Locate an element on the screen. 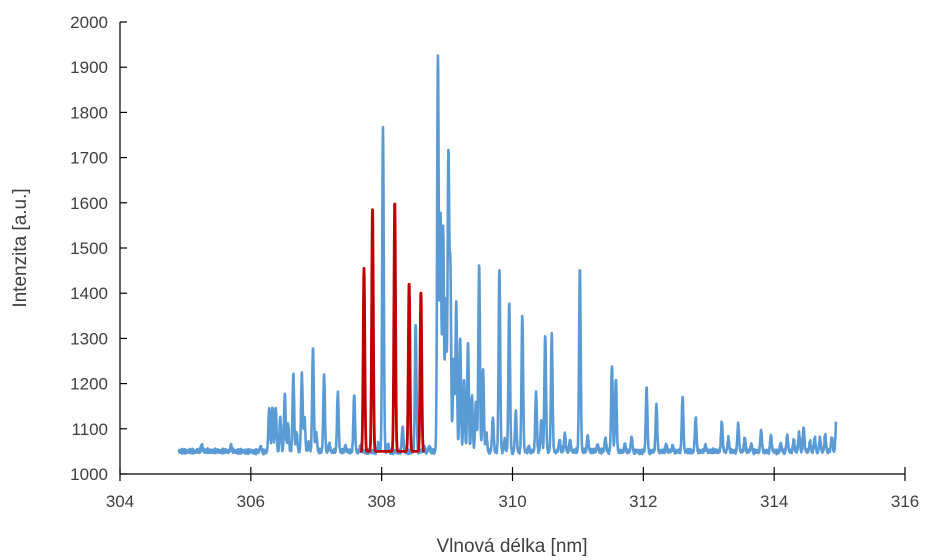  x-tick-label: 304 is located at coordinates (120, 501).